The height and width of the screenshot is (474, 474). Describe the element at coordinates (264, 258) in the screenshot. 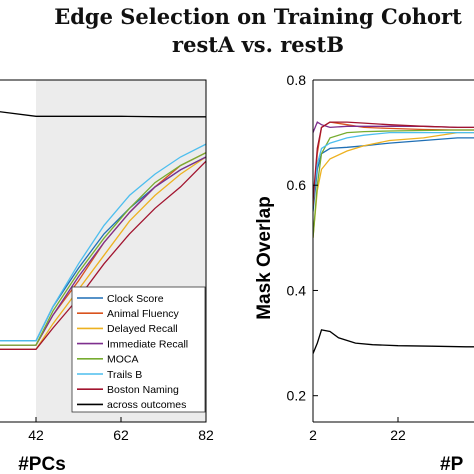

I see `right-y-axis-label: Mask Overlap` at that location.